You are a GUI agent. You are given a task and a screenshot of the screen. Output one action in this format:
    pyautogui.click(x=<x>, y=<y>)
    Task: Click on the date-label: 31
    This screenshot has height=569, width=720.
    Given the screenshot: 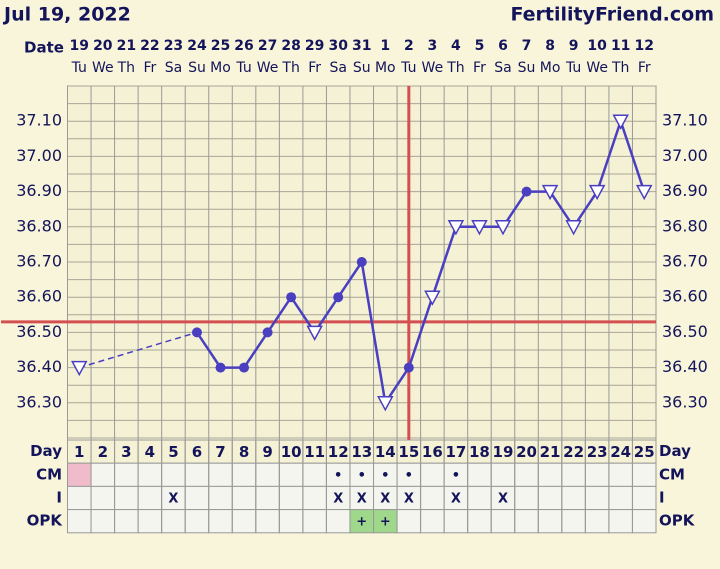 What is the action you would take?
    pyautogui.click(x=361, y=46)
    